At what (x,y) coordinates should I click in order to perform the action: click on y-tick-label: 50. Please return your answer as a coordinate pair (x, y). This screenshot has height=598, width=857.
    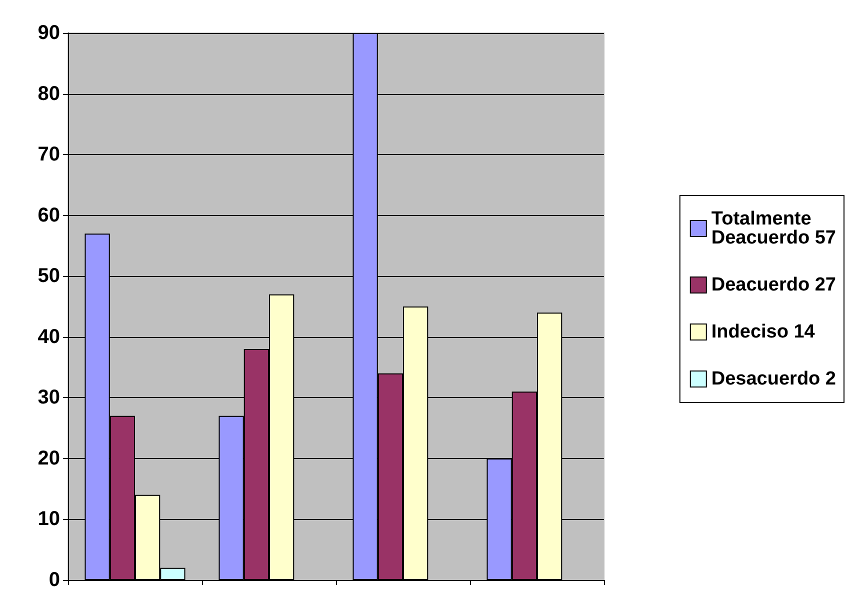
    Looking at the image, I should click on (49, 276).